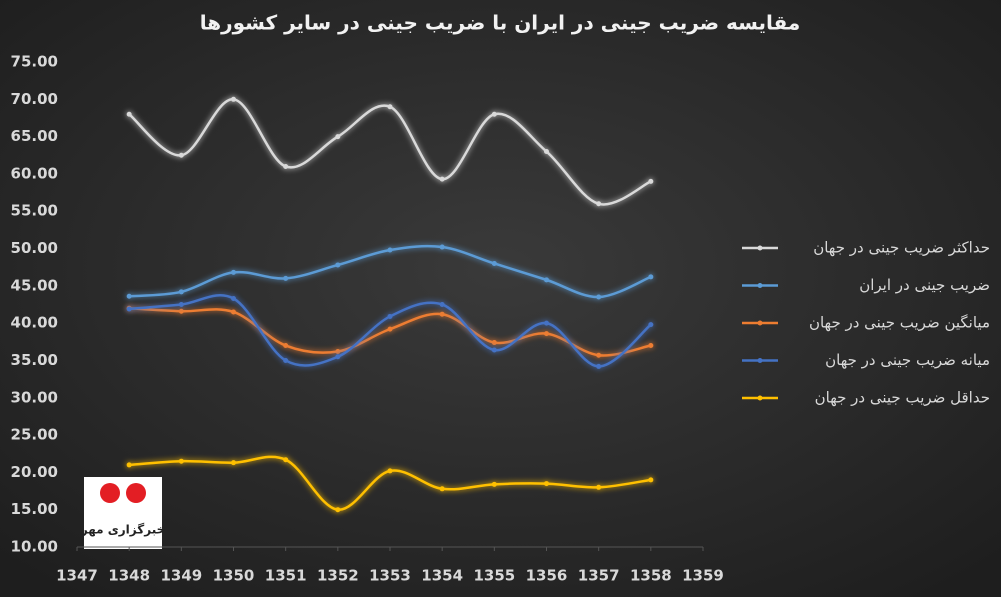 The height and width of the screenshot is (597, 1001). What do you see at coordinates (907, 360) in the screenshot?
I see `legend-label: میانه ضریب جینی در جهان` at bounding box center [907, 360].